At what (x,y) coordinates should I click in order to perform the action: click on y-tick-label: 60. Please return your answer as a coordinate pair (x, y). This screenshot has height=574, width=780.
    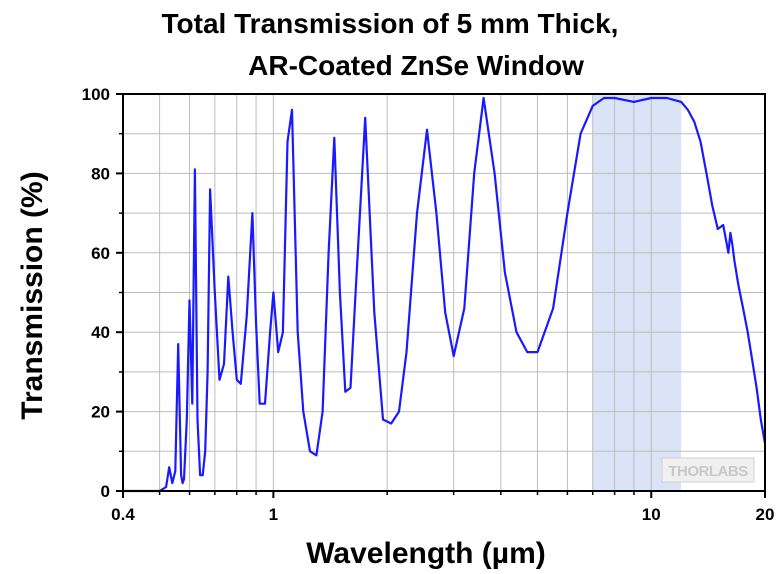
    Looking at the image, I should click on (100, 253).